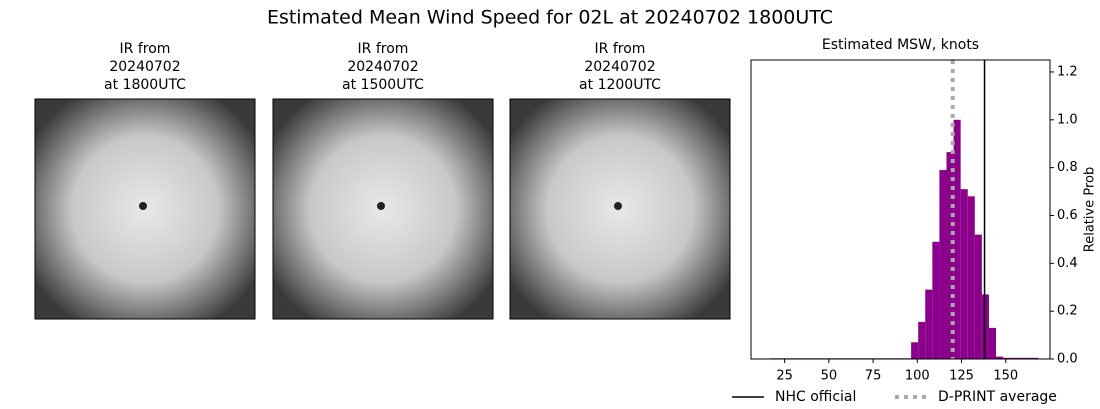 This screenshot has width=1100, height=409. What do you see at coordinates (997, 397) in the screenshot?
I see `legend-label: D-PRINT average` at bounding box center [997, 397].